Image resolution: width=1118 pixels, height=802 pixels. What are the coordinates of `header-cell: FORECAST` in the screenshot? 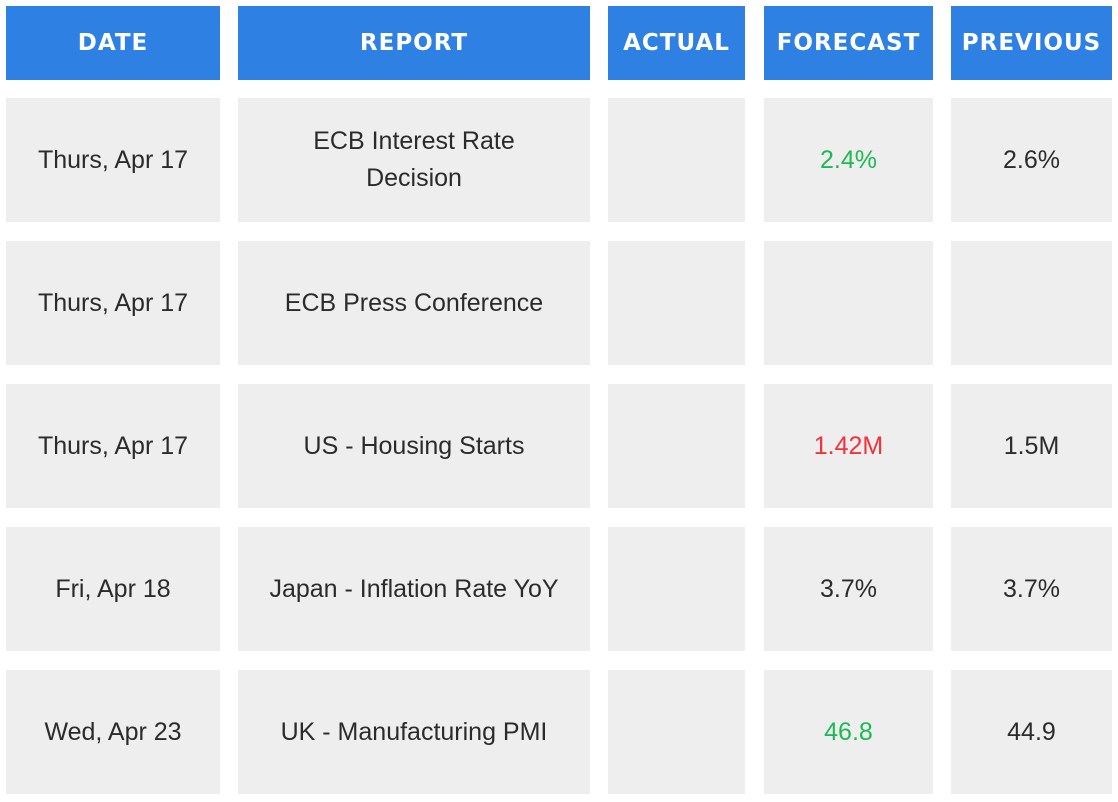 It's located at (848, 43).